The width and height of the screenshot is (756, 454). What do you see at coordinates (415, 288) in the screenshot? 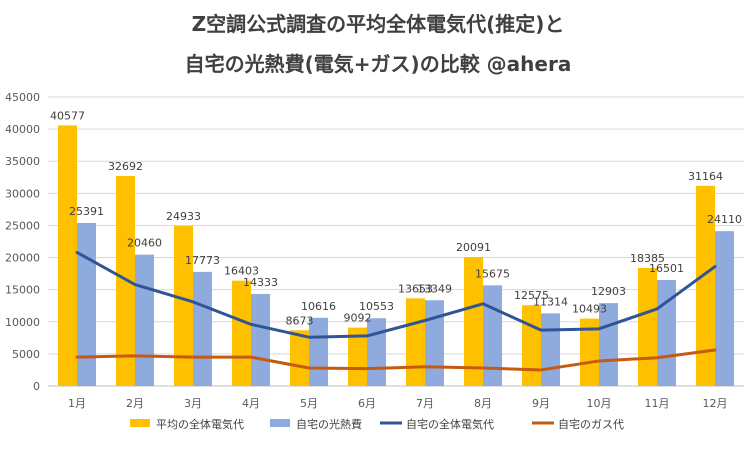
I see `data-label: 13653` at bounding box center [415, 288].